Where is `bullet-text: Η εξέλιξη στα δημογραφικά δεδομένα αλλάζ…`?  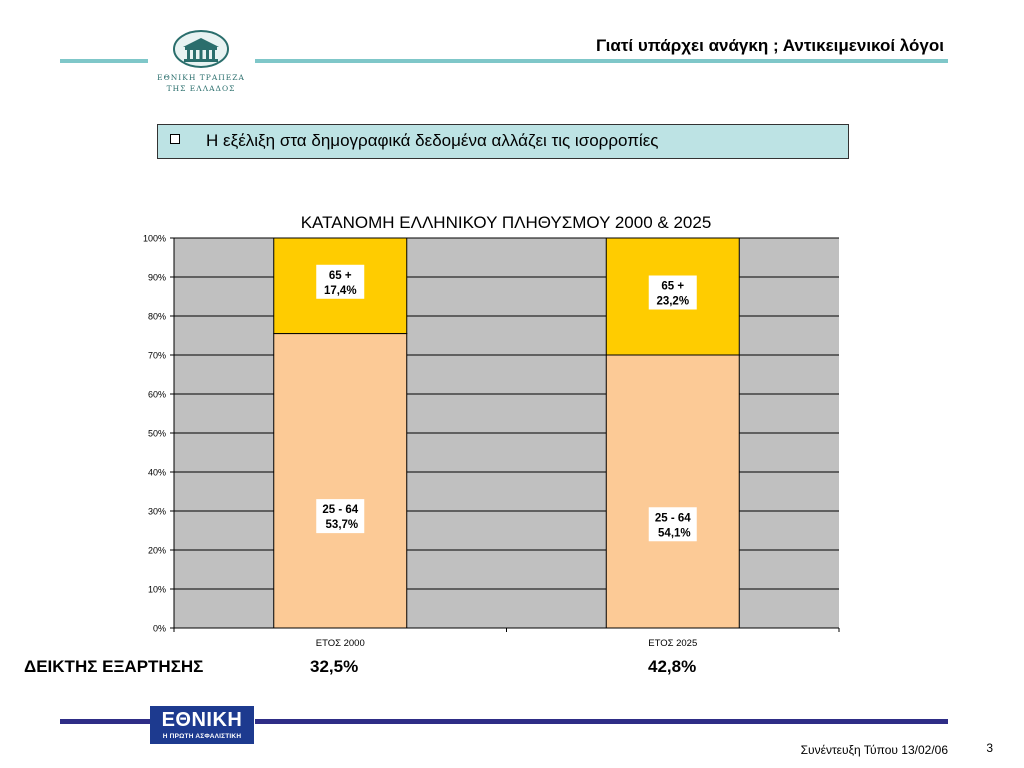 bullet-text: Η εξέλιξη στα δημογραφικά δεδομένα αλλάζ… is located at coordinates (432, 140).